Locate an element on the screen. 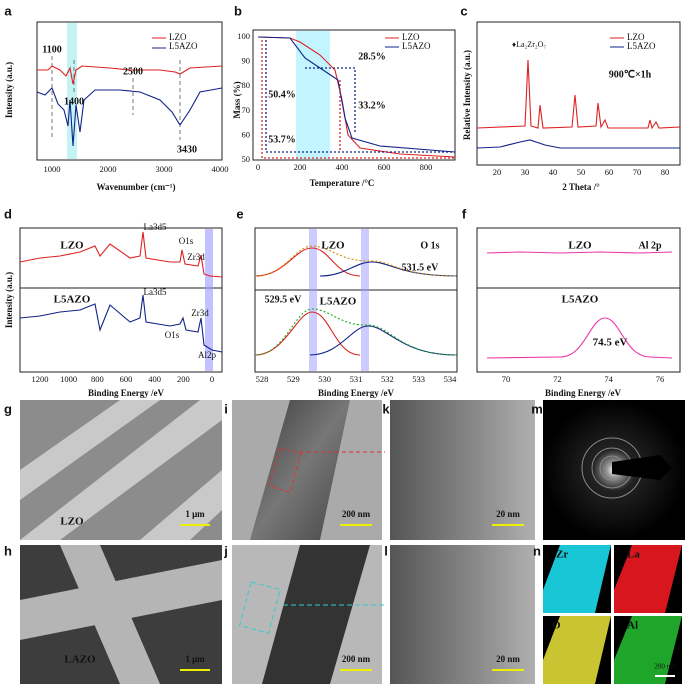 Image resolution: width=685 pixels, height=684 pixels. annotation: Zr3d is located at coordinates (196, 257).